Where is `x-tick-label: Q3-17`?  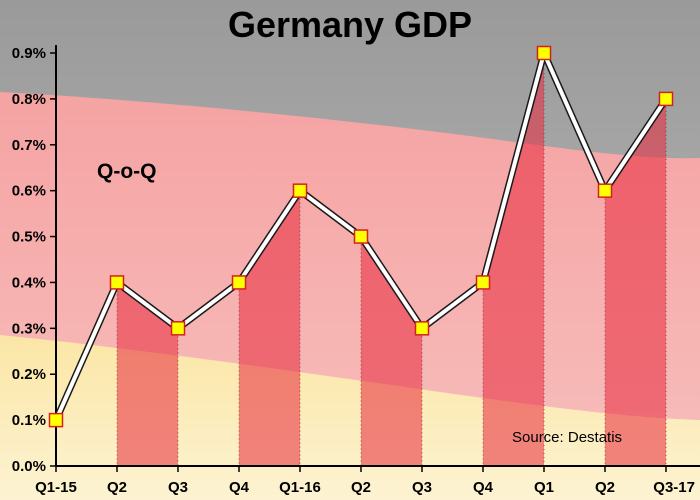
x-tick-label: Q3-17 is located at coordinates (674, 487).